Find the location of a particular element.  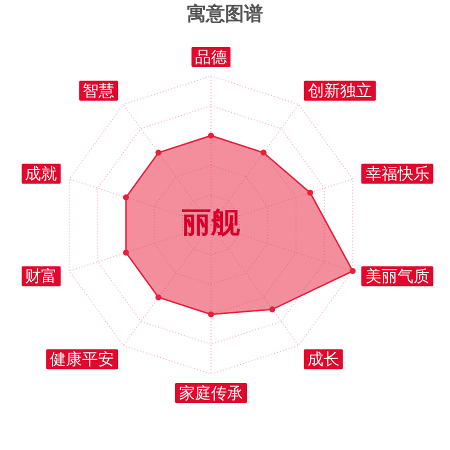

spoke-label: 品德 is located at coordinates (211, 56).